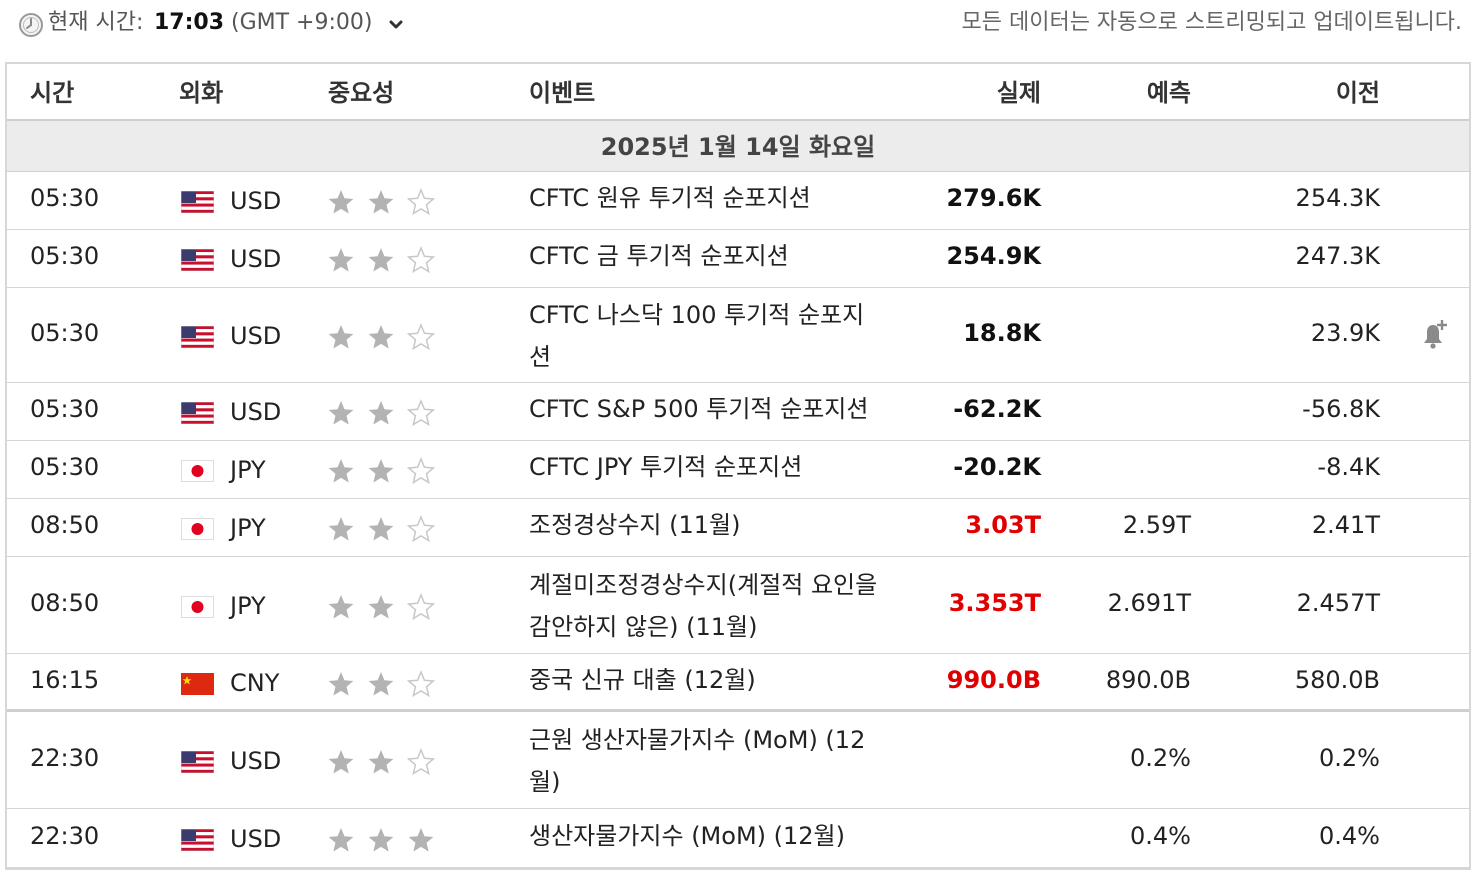 The width and height of the screenshot is (1476, 881). What do you see at coordinates (396, 24) in the screenshot?
I see `chevron-down-icon` at bounding box center [396, 24].